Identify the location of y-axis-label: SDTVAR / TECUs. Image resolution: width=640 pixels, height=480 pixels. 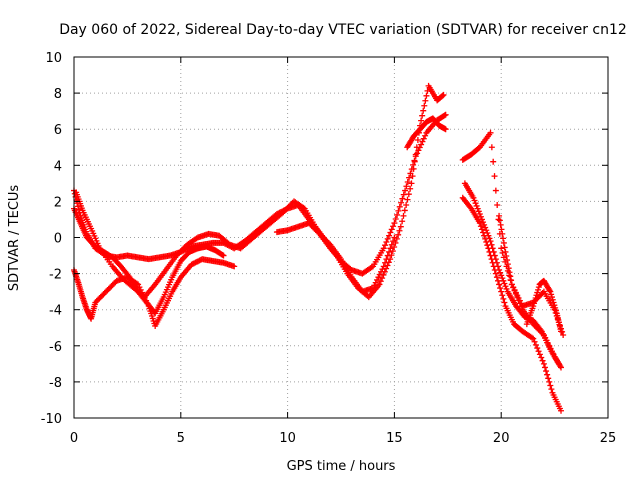
(14, 238).